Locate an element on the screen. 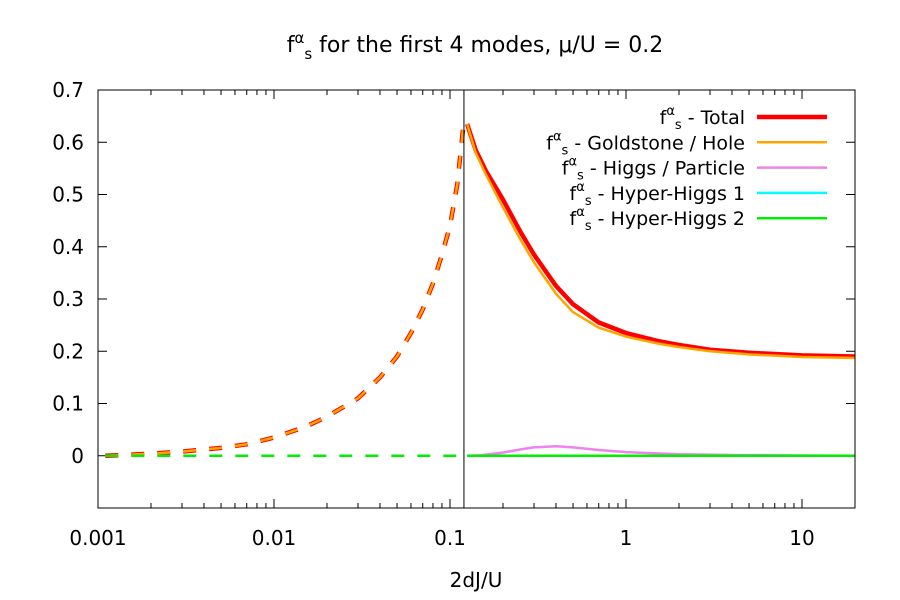  chart-title-rest: for the first 4 modes, μ/U = 0.2 is located at coordinates (487, 45).